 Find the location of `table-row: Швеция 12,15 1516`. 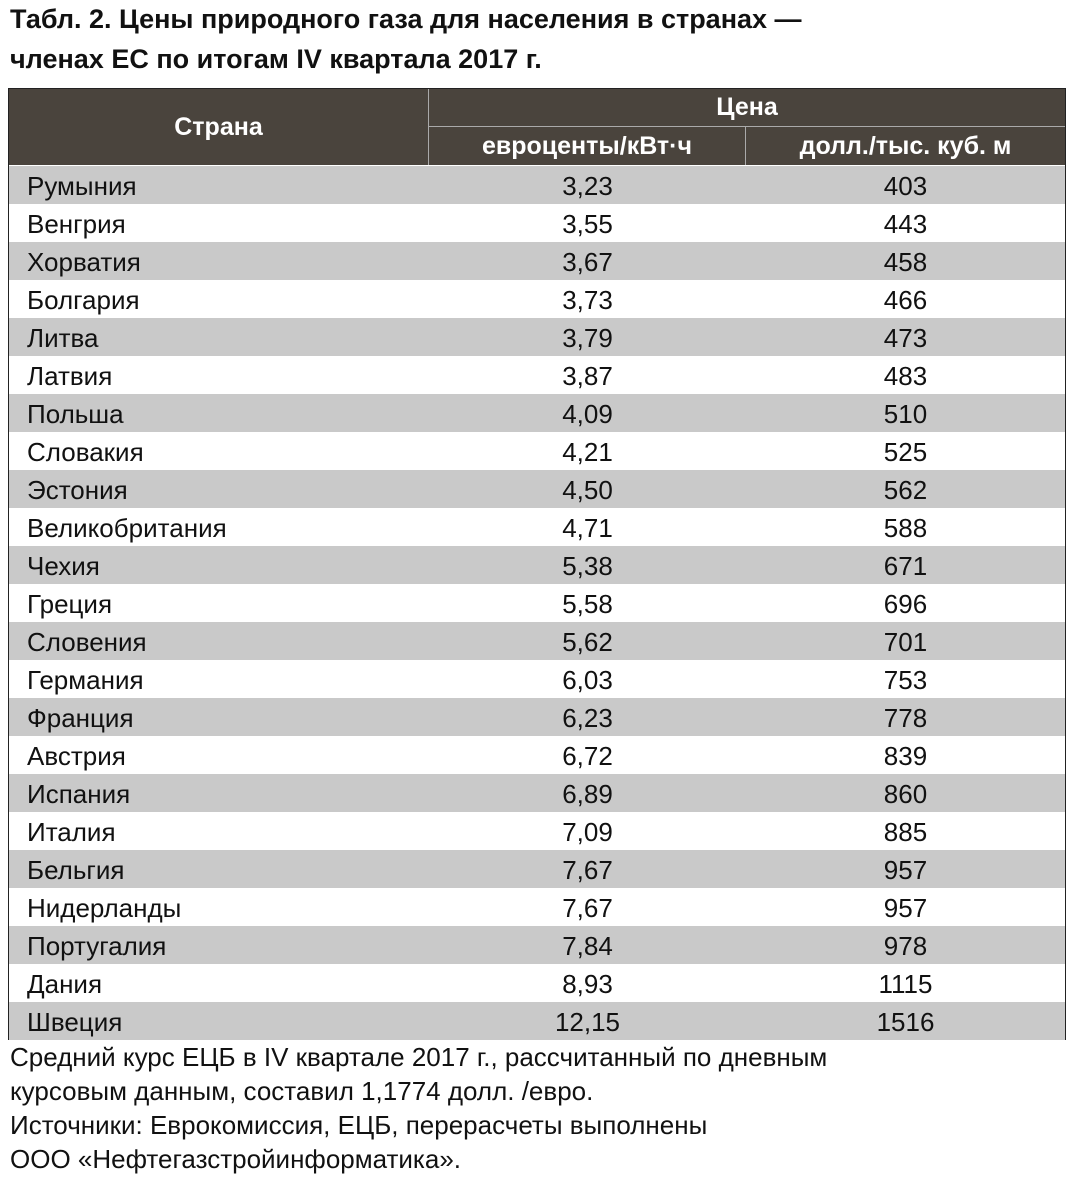

table-row: Швеция 12,15 1516 is located at coordinates (537, 1021).